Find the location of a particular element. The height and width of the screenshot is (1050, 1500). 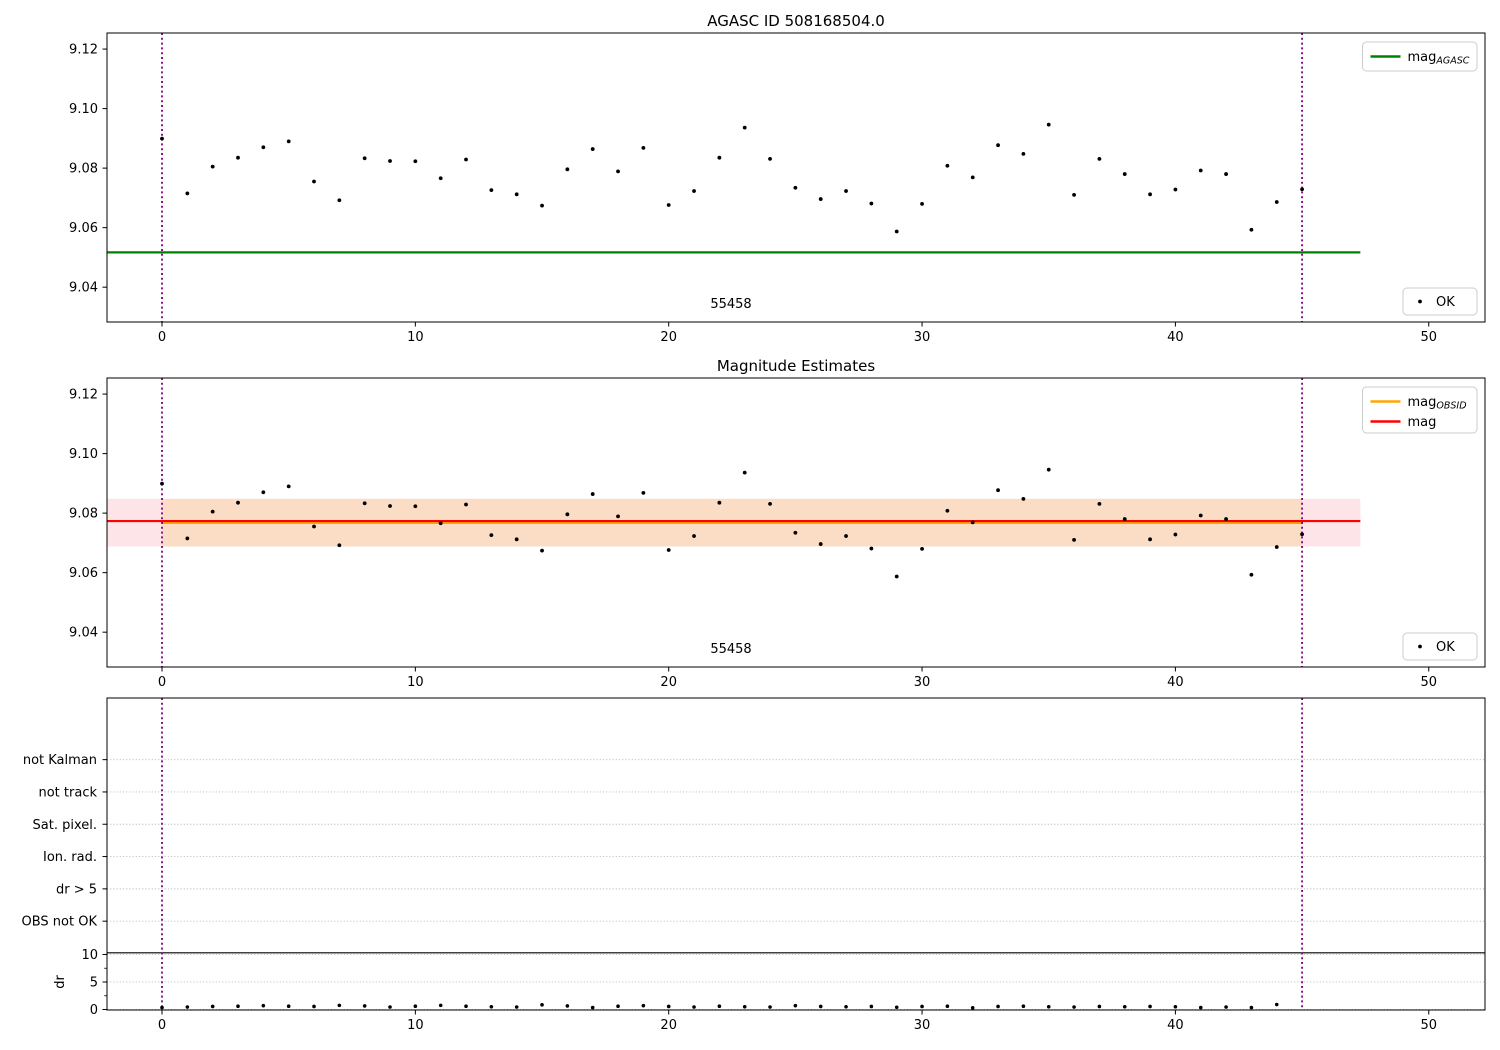

flag-category-label: Sat. pixel. is located at coordinates (65, 825).